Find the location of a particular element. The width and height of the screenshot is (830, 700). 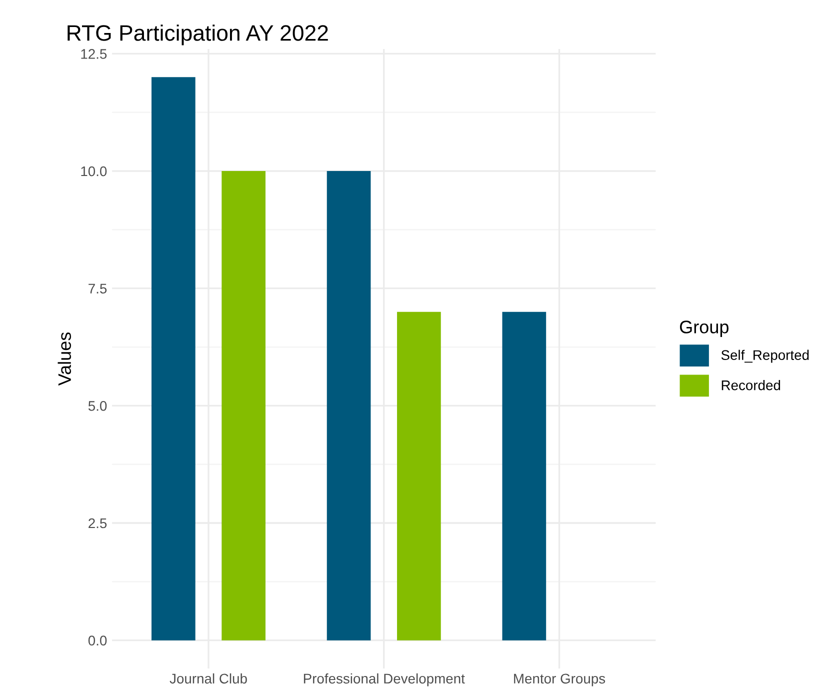

y-axis-title: Values is located at coordinates (65, 359).